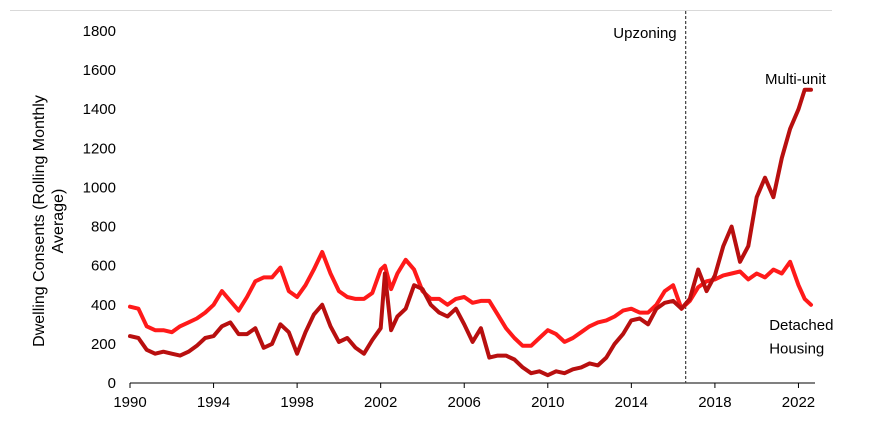 Image resolution: width=872 pixels, height=424 pixels. What do you see at coordinates (798, 402) in the screenshot?
I see `x-tick-label: 2022` at bounding box center [798, 402].